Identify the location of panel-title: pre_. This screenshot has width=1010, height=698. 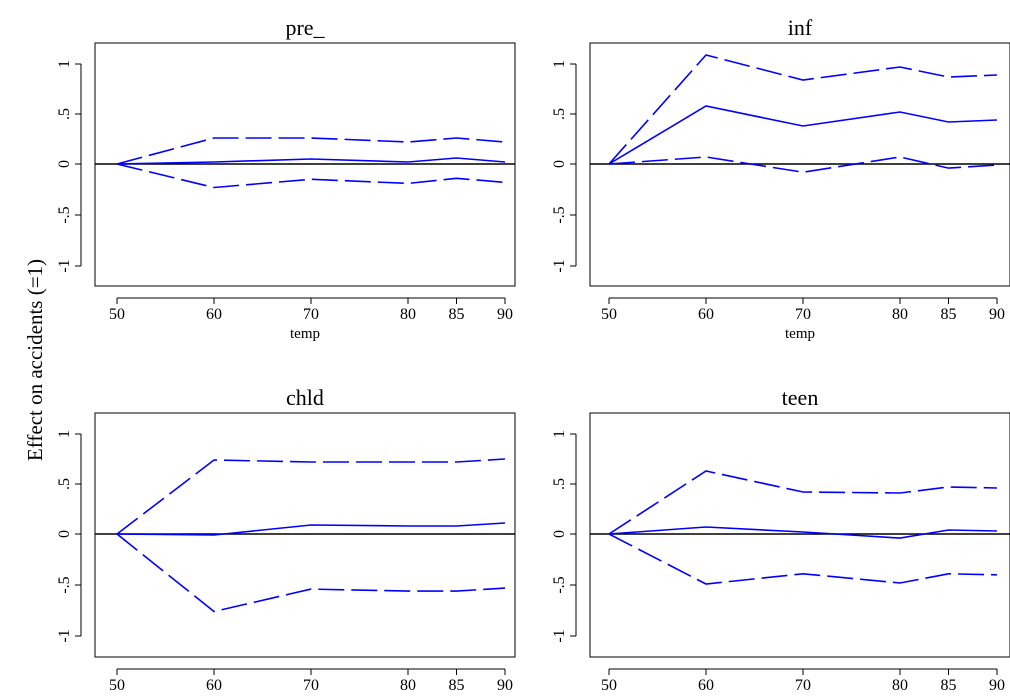
(305, 27).